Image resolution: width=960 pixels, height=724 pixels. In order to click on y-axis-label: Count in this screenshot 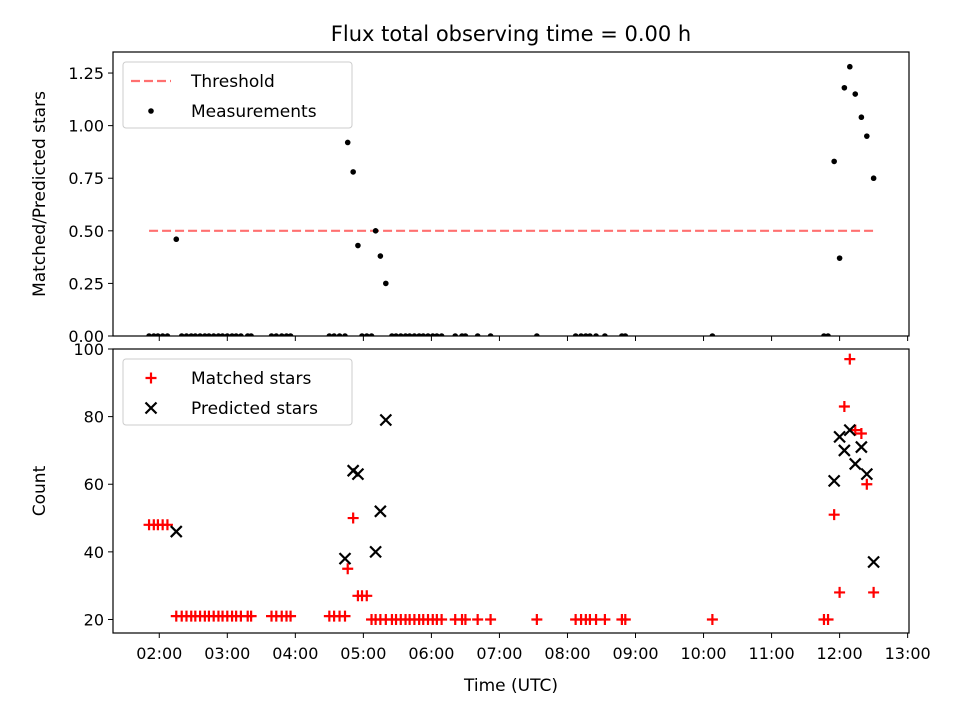, I will do `click(40, 490)`.